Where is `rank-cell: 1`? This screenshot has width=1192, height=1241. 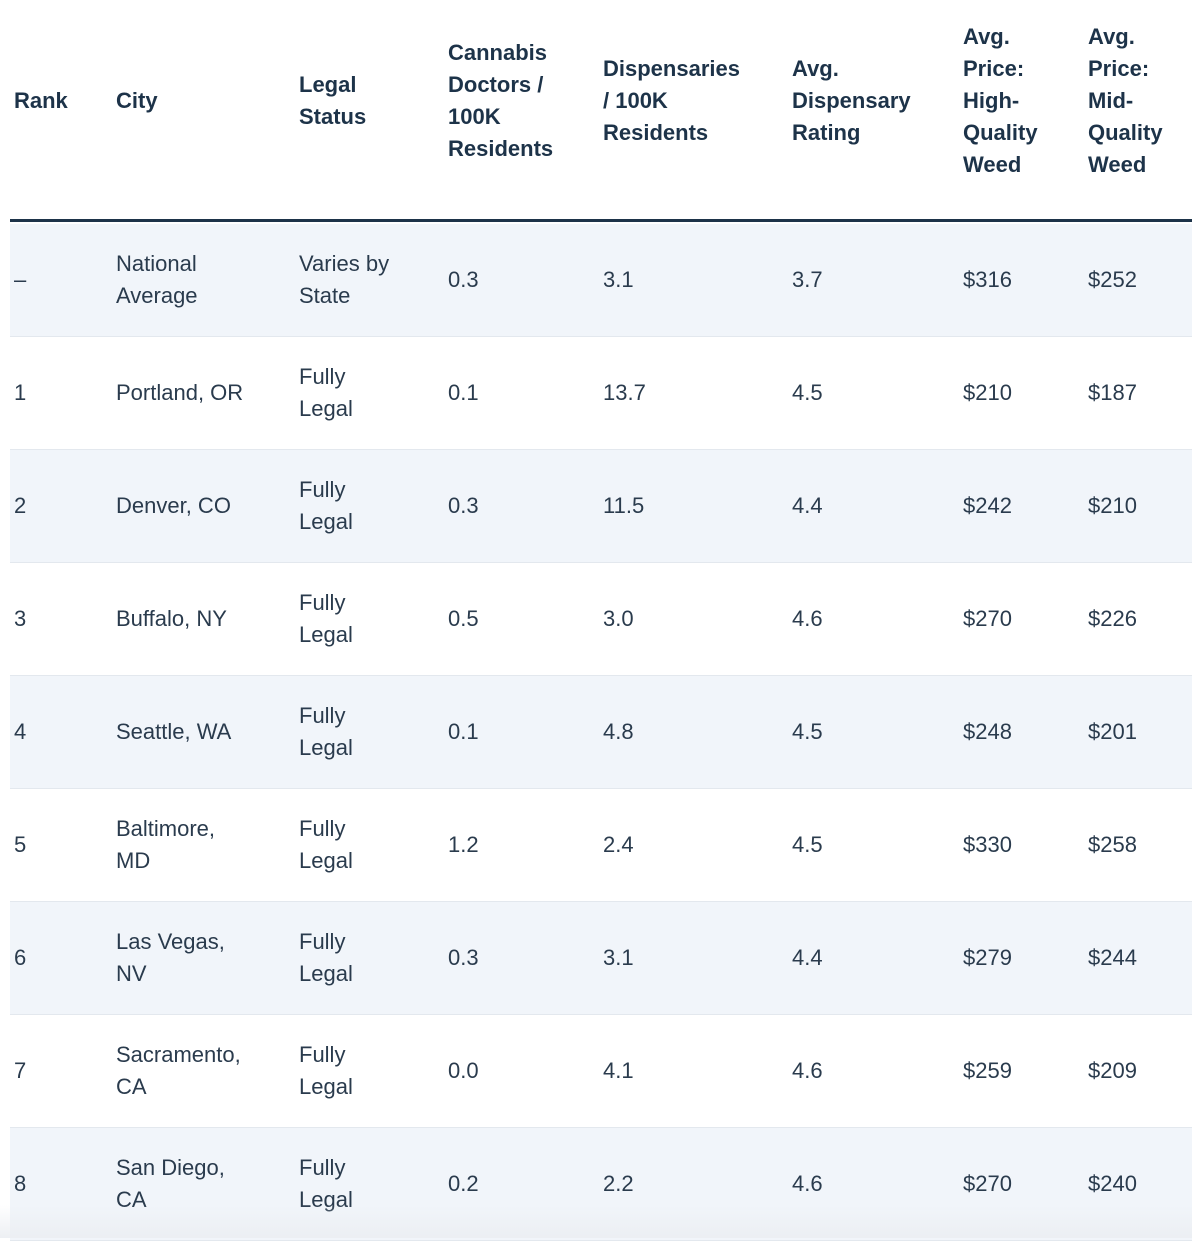 rank-cell: 1 is located at coordinates (20, 392).